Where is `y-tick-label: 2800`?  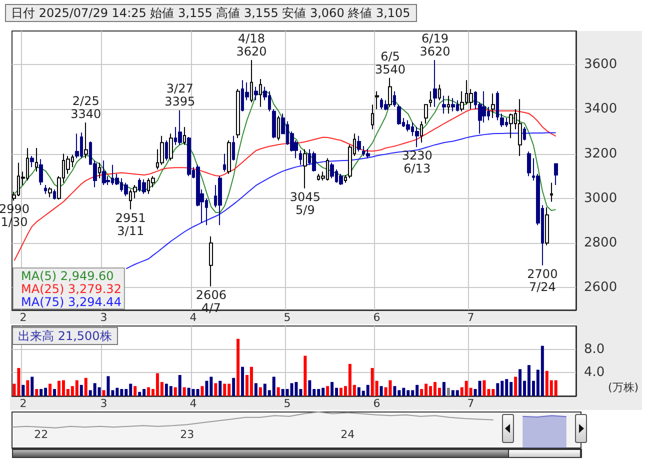 y-tick-label: 2800 is located at coordinates (601, 243).